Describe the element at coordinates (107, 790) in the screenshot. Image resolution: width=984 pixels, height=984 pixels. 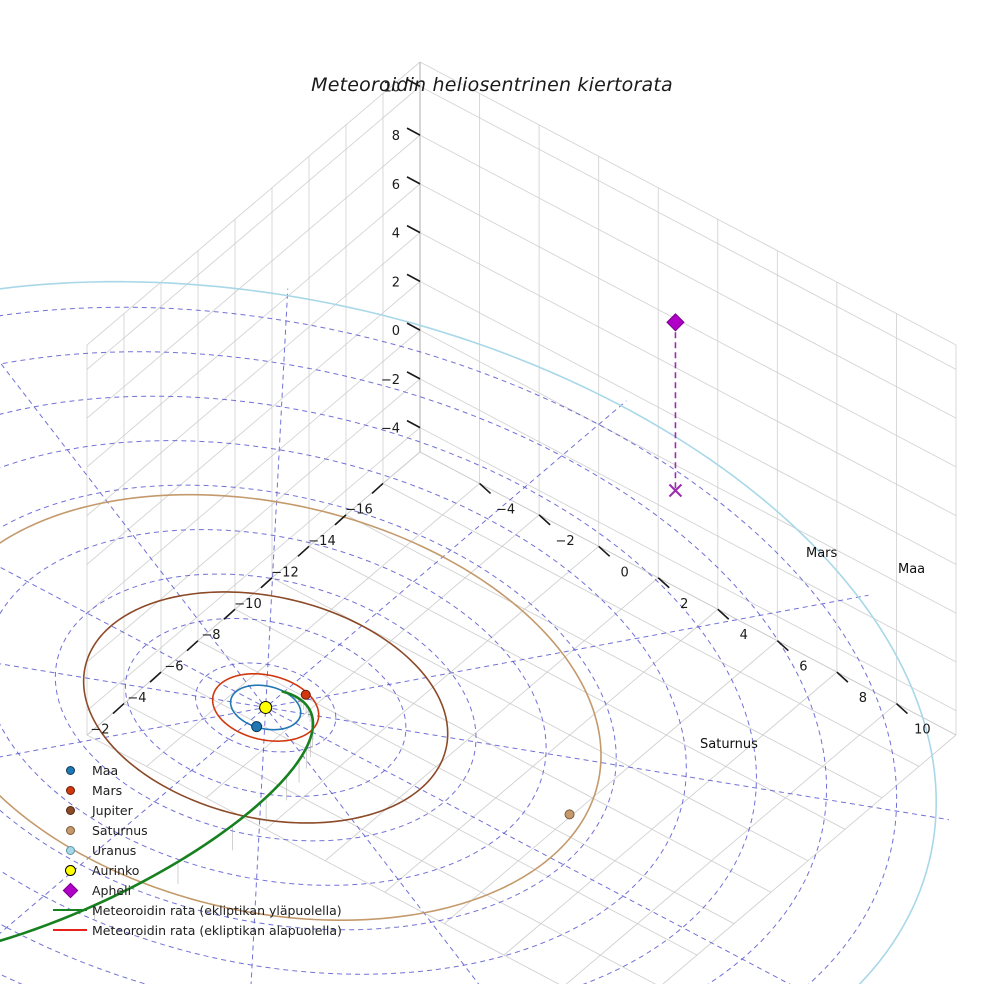
I see `legend-label: Mars` at that location.